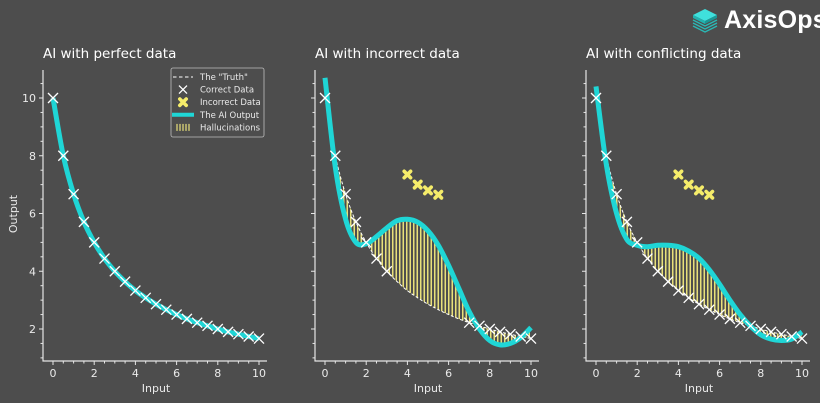  I want to click on x-axis-label: Input, so click(156, 388).